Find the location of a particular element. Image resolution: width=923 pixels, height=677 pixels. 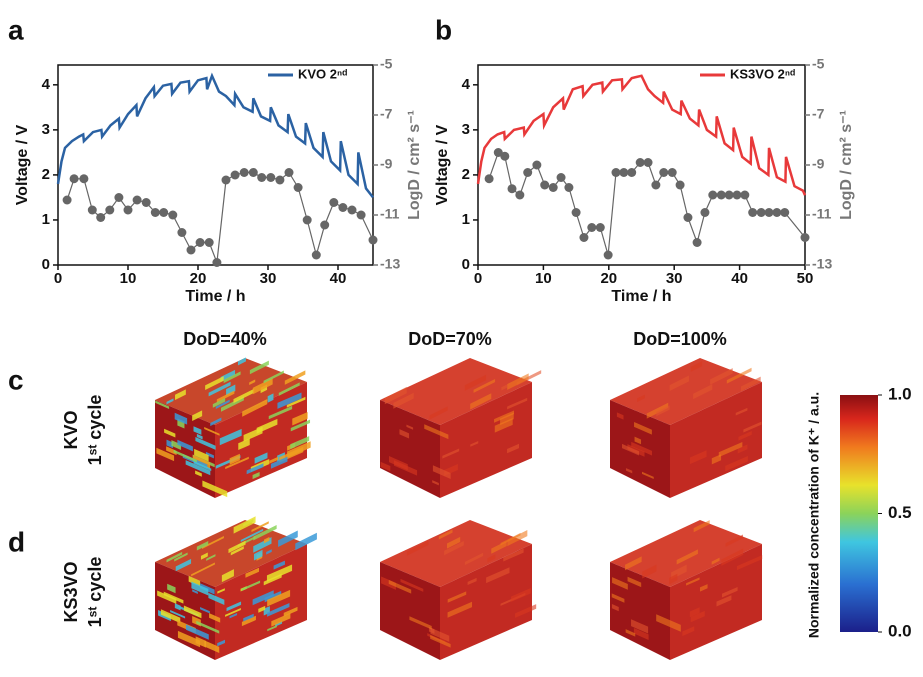

y2-tick-label: -13 is located at coordinates (822, 264).